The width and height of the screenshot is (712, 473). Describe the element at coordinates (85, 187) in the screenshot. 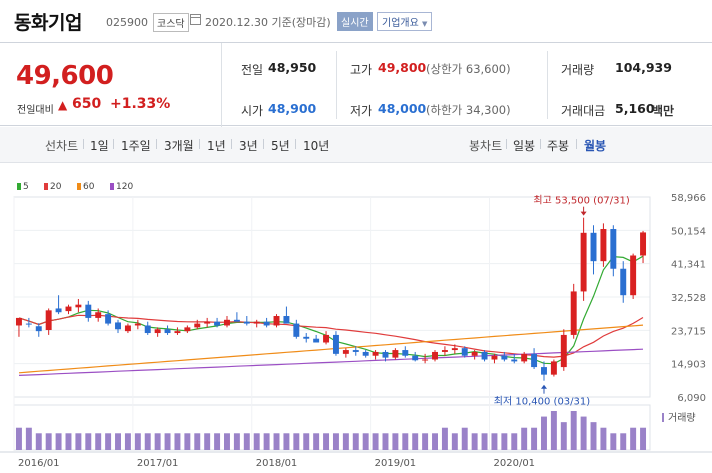

I see `legend-ma60: 60` at that location.